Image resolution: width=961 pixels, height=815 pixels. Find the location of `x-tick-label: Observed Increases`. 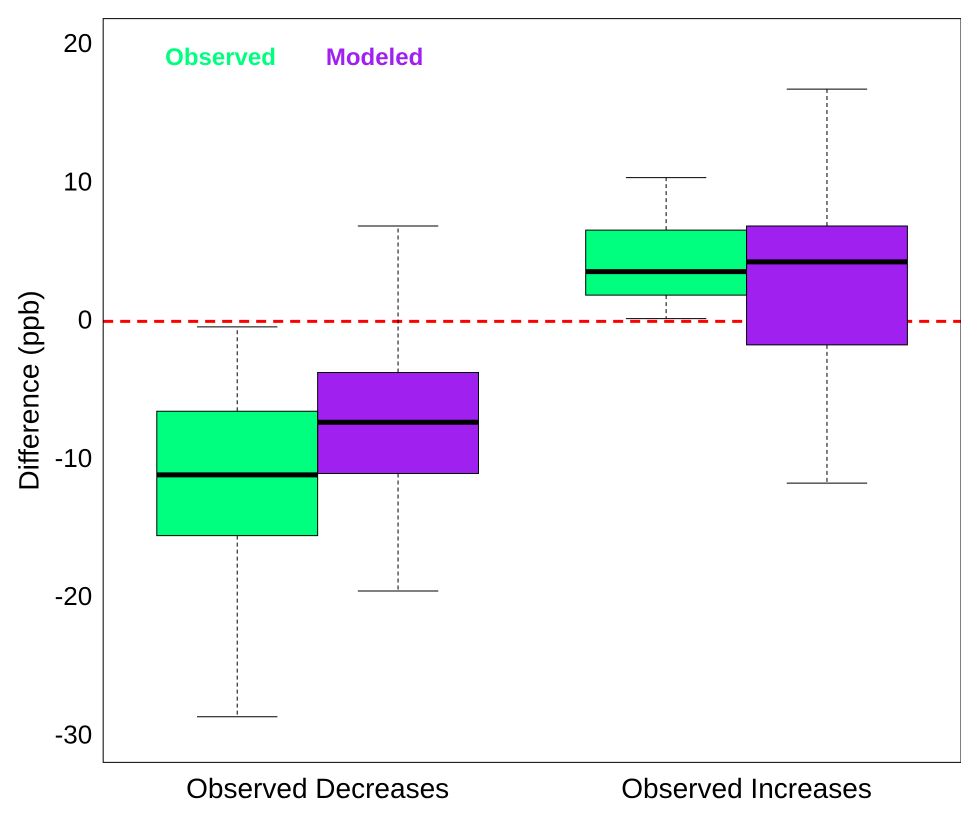

x-tick-label: Observed Increases is located at coordinates (746, 788).